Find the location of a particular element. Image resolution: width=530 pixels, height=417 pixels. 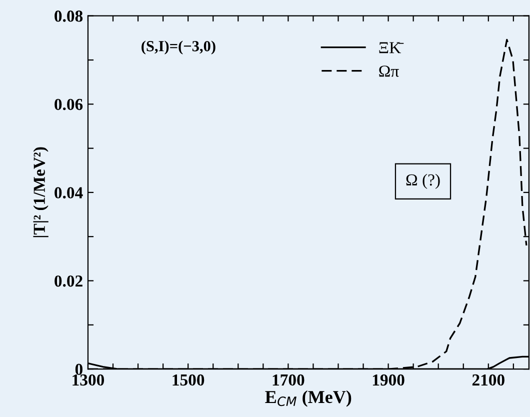

annotation: (S,I)=(−3,0) is located at coordinates (179, 47).